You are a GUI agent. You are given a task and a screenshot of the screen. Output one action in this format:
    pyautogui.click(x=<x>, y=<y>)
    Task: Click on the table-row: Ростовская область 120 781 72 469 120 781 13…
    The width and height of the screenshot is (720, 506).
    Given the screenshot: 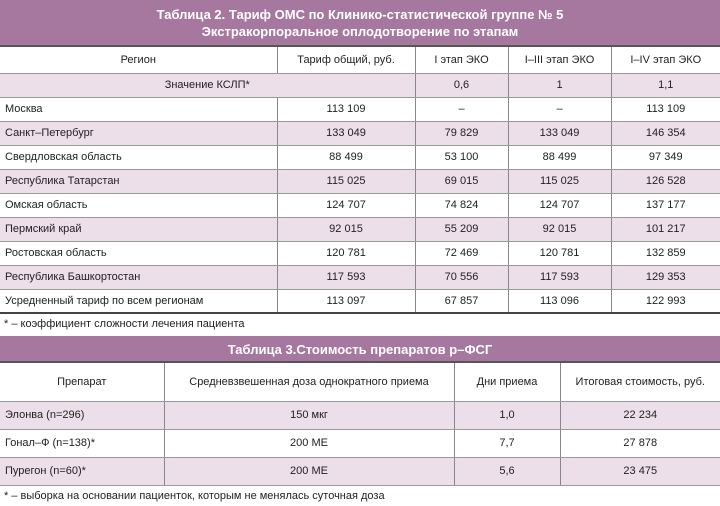 What is the action you would take?
    pyautogui.click(x=360, y=253)
    